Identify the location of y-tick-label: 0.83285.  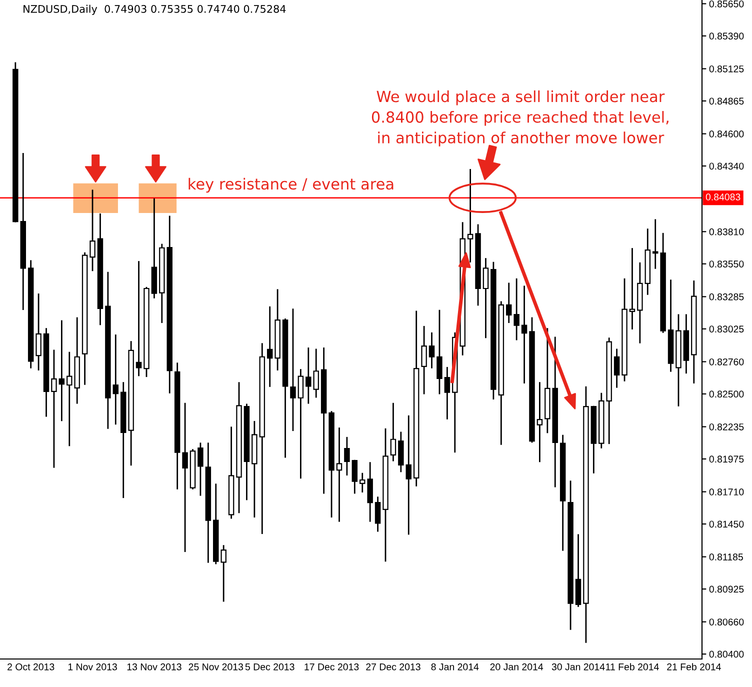
(726, 296).